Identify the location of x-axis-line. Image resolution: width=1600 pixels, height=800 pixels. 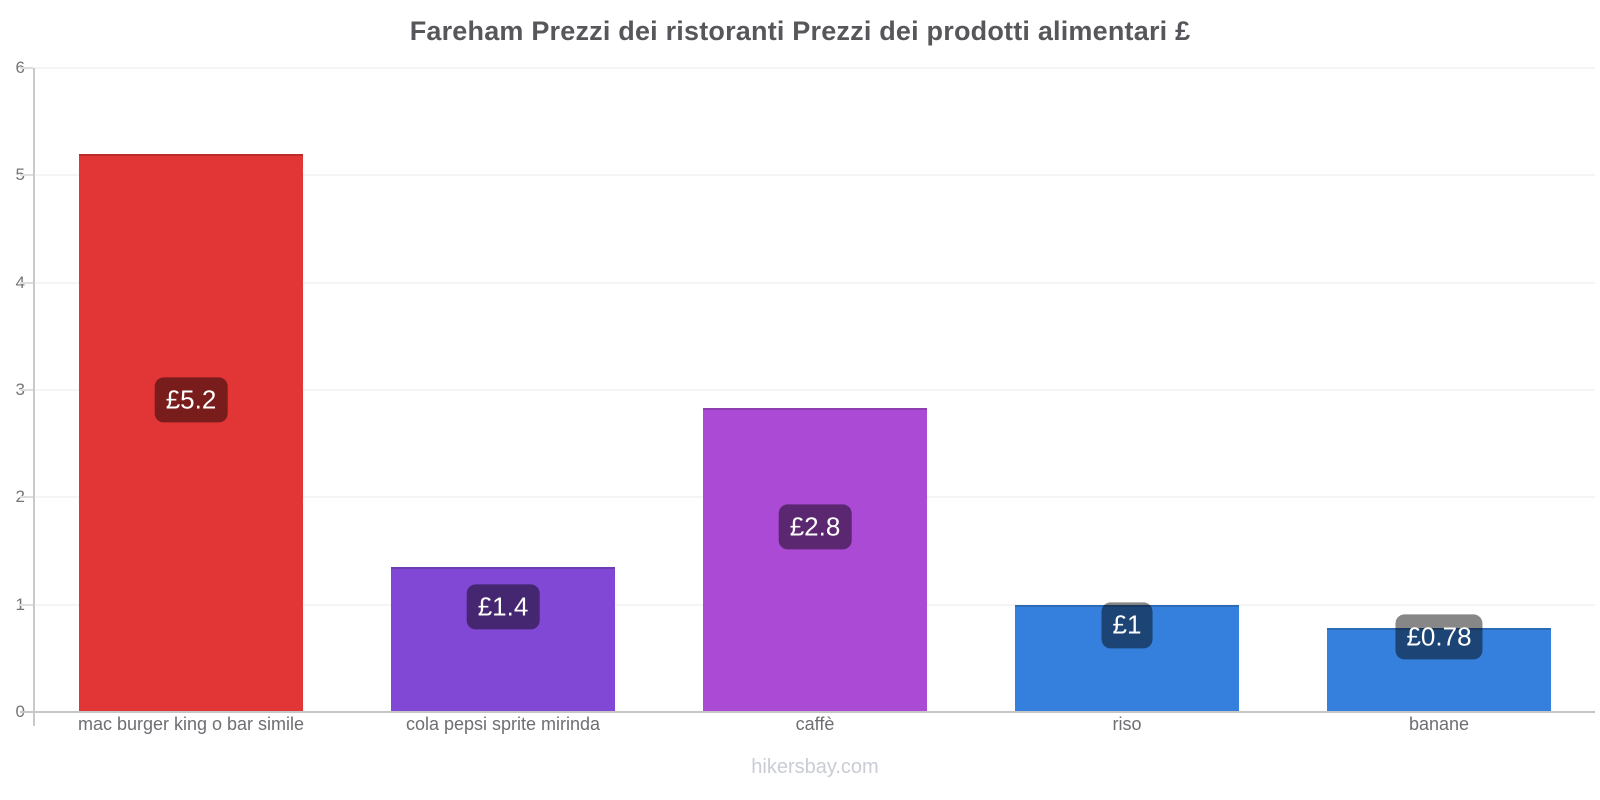
(815, 712).